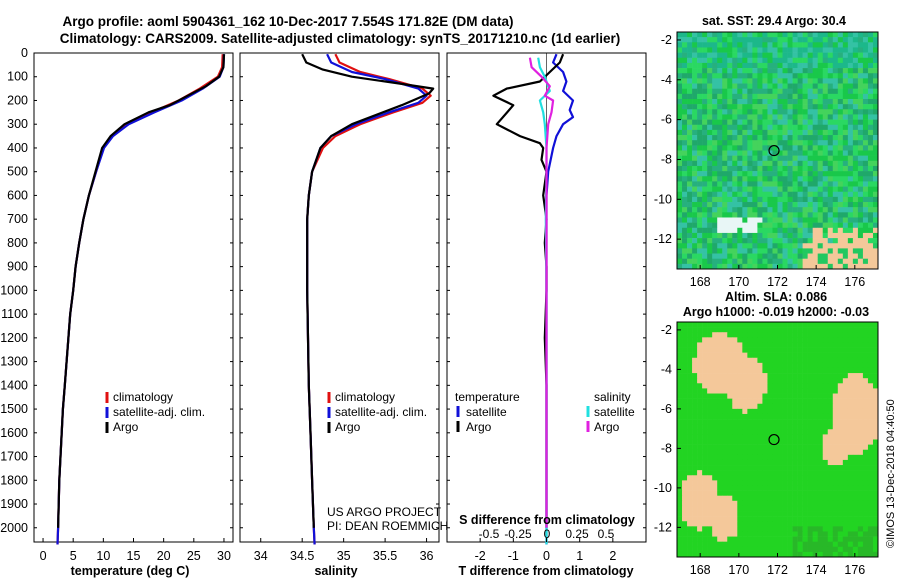 This screenshot has width=900, height=580. I want to click on s-tick-label: 0.25, so click(577, 534).